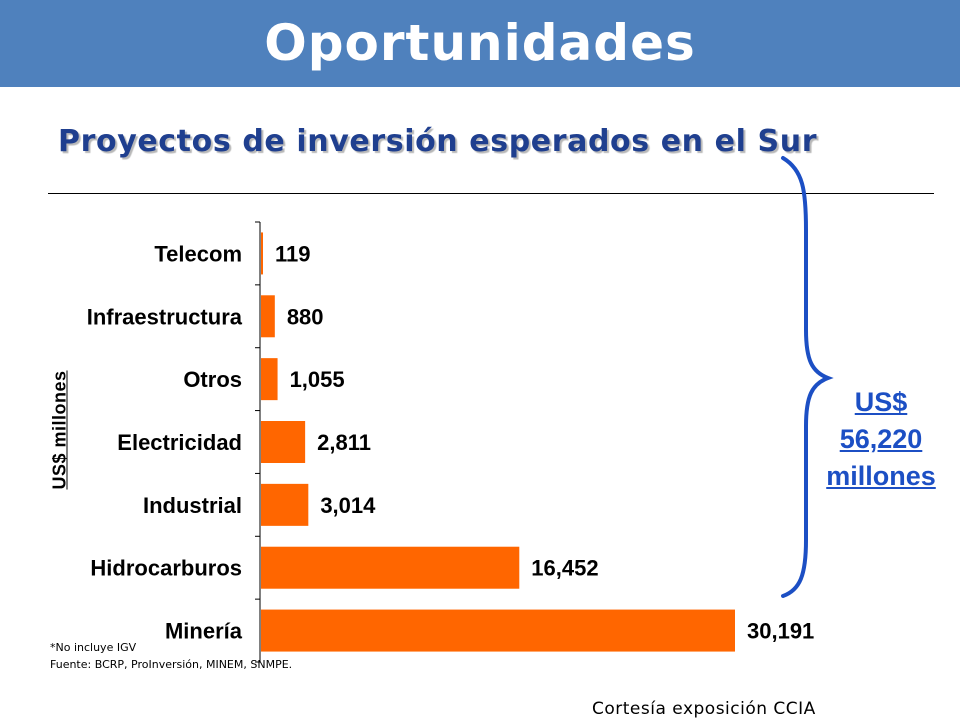 The image size is (960, 720). I want to click on category-label: Hidrocarburos, so click(166, 568).